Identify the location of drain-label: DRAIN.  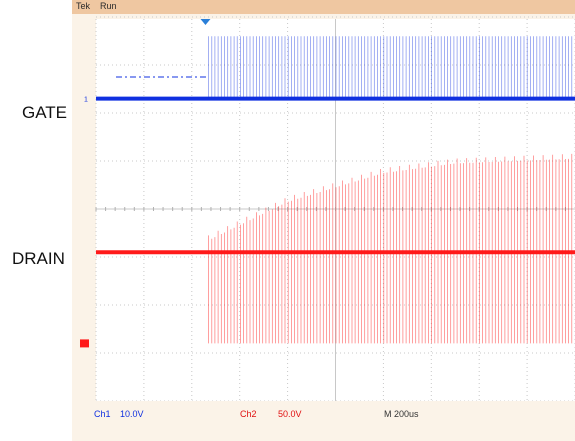
(38, 258).